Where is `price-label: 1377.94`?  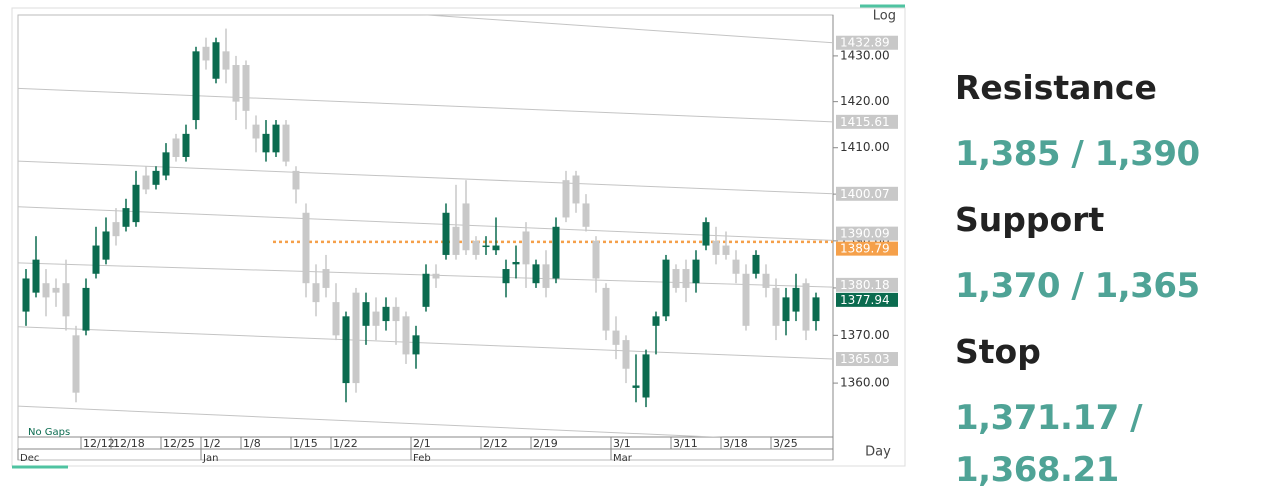 price-label: 1377.94 is located at coordinates (865, 300).